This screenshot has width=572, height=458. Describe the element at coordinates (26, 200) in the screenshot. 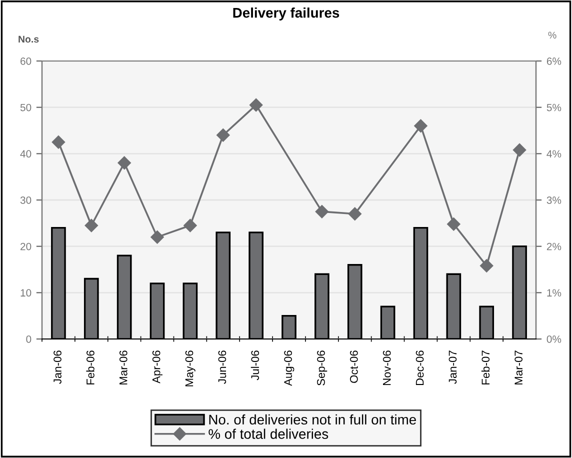

I see `y-tick-label: 30` at that location.